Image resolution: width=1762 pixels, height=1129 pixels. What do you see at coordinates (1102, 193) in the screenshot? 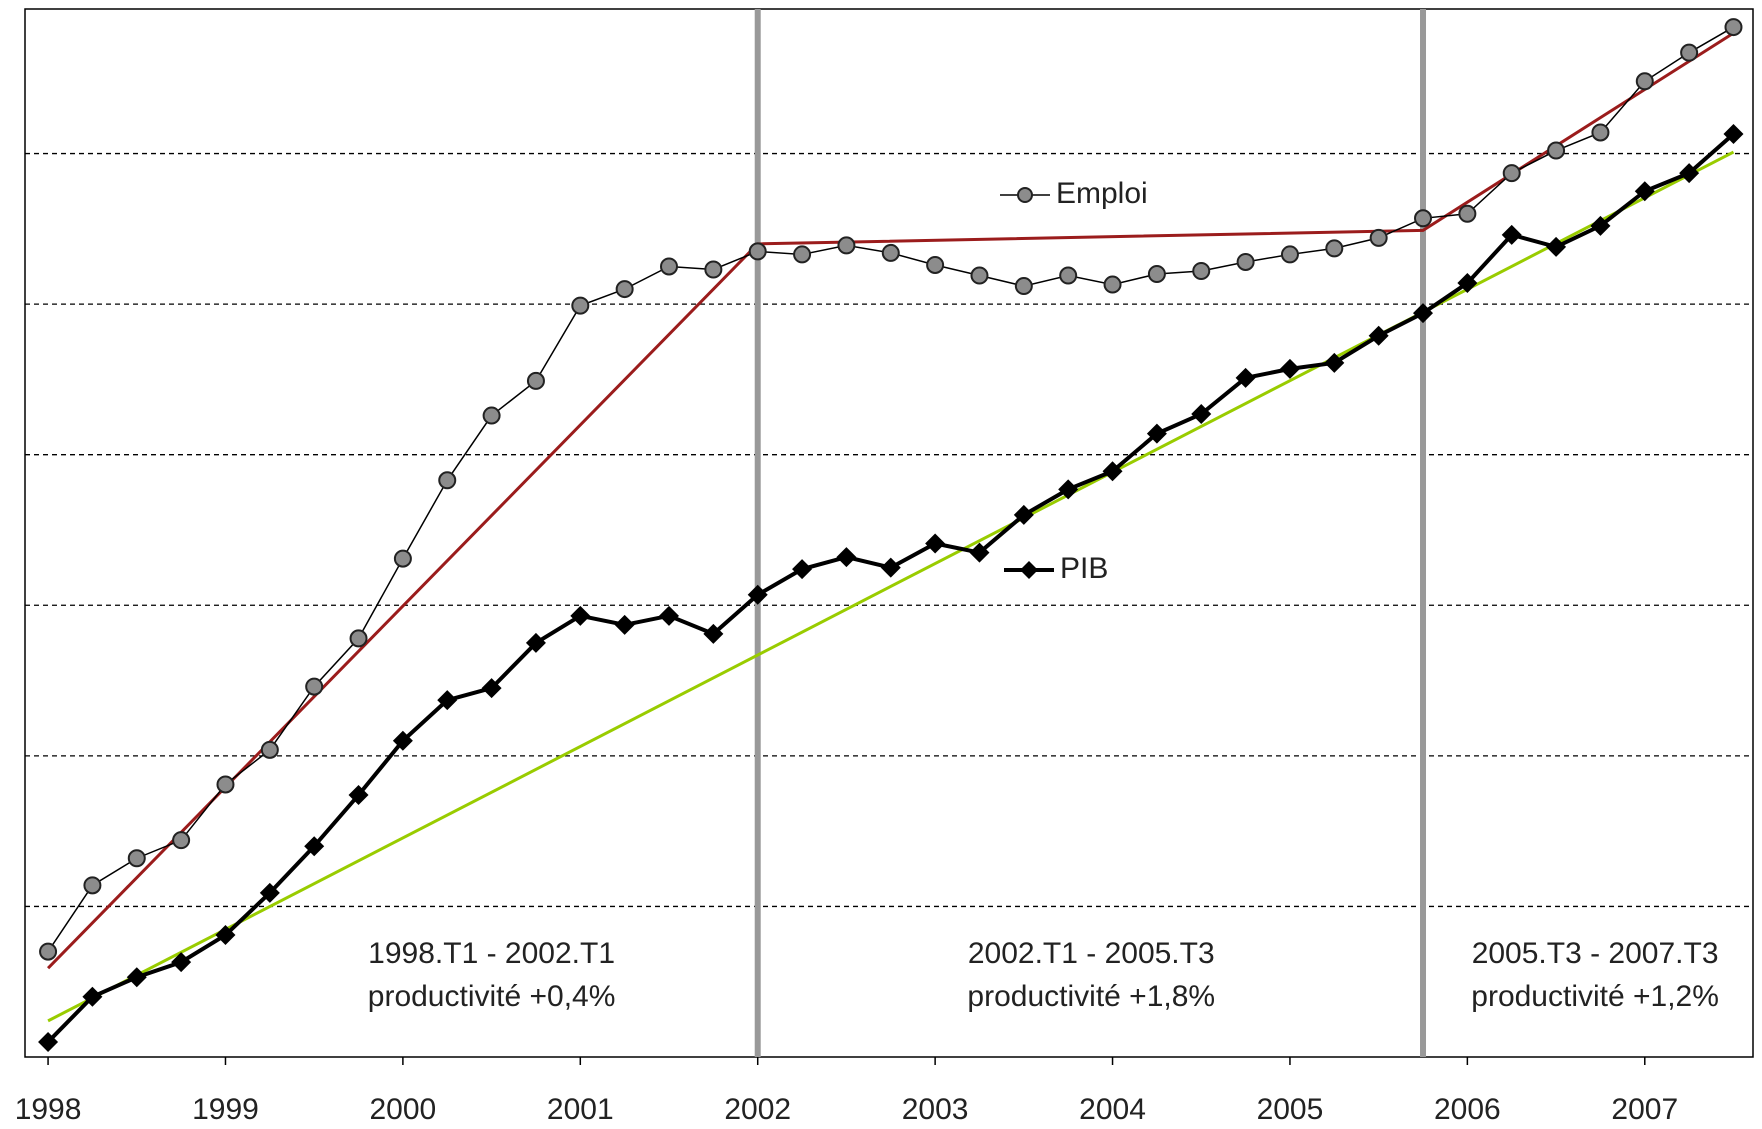
I see `legend-label: Emploi` at bounding box center [1102, 193].